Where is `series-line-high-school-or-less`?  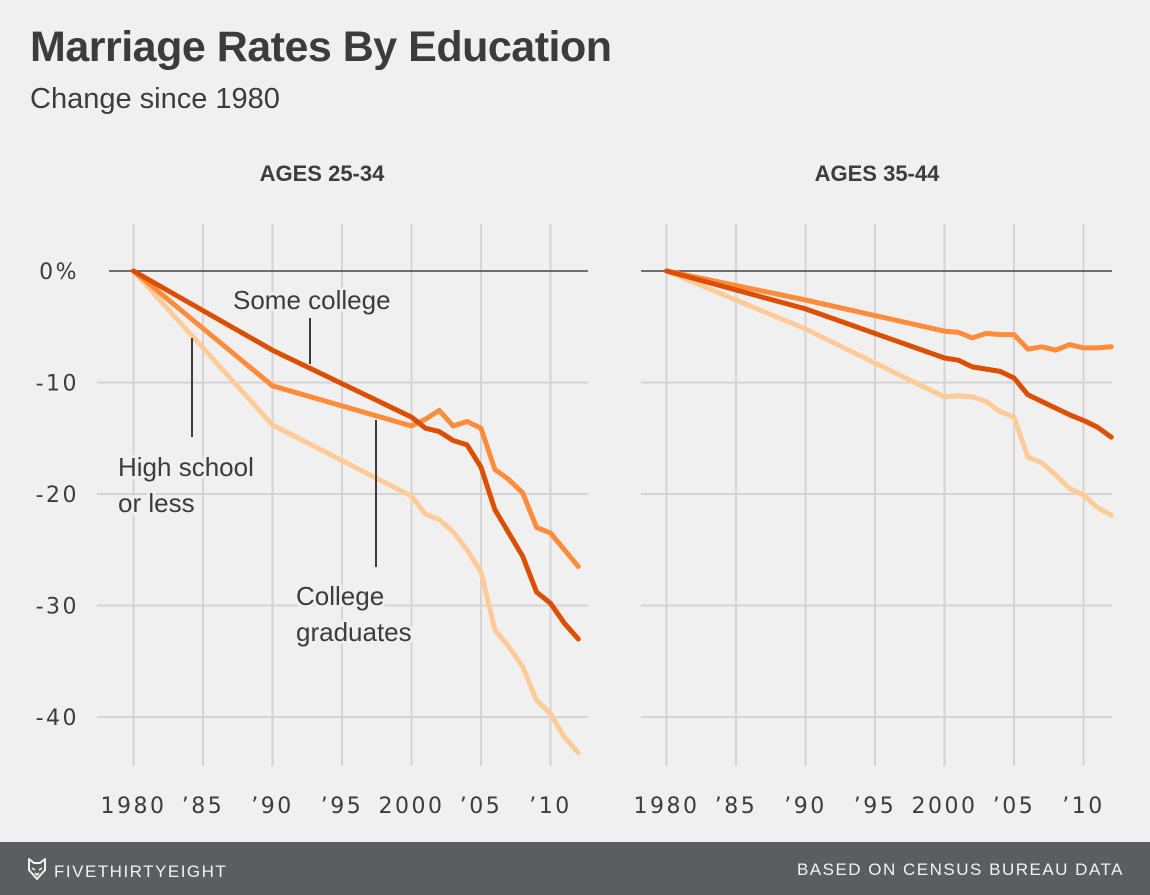
series-line-high-school-or-less is located at coordinates (889, 393).